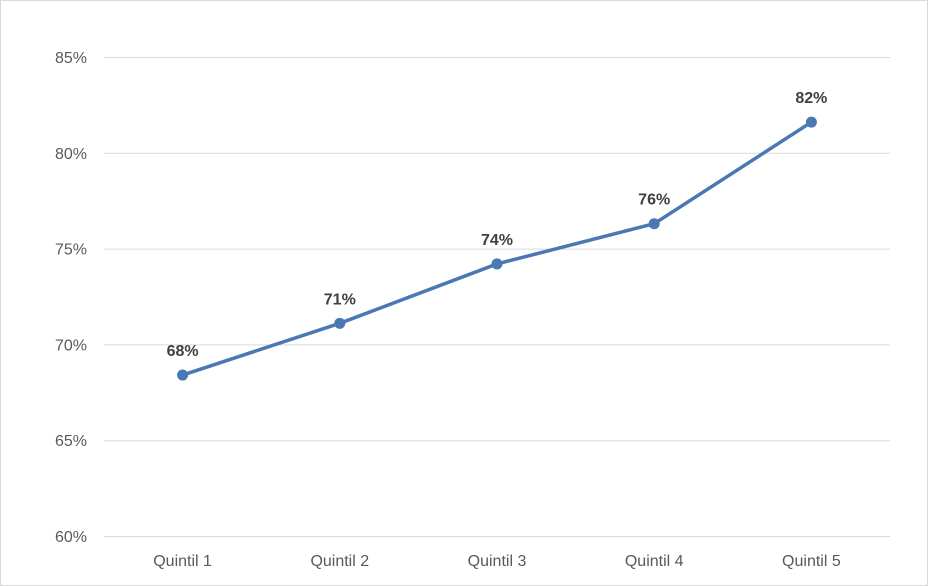 This screenshot has width=928, height=586. Describe the element at coordinates (339, 561) in the screenshot. I see `x-tick-label: Quintil 2` at that location.